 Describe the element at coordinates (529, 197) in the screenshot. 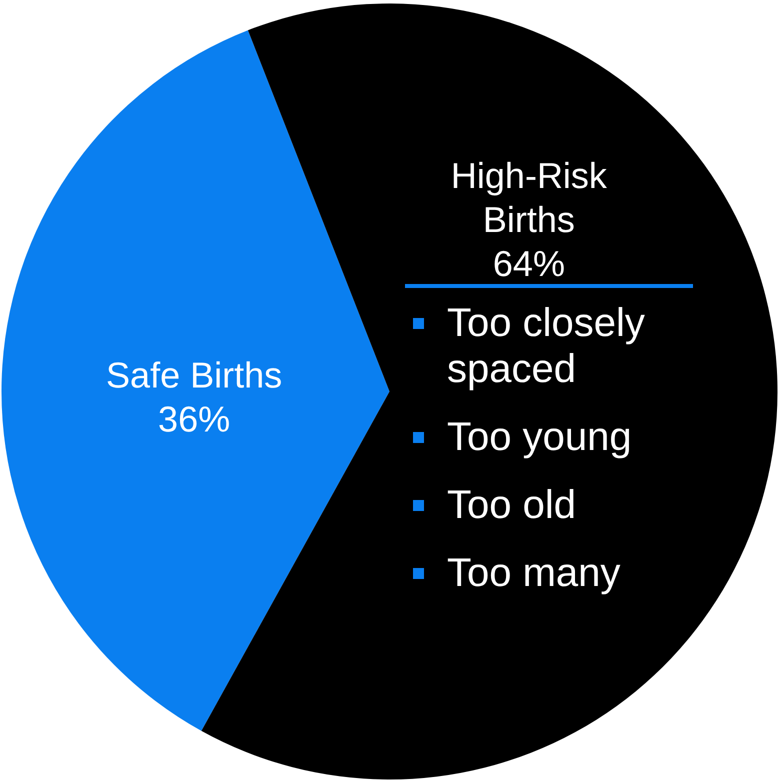

I see `slice-label: High-Risk Births` at that location.